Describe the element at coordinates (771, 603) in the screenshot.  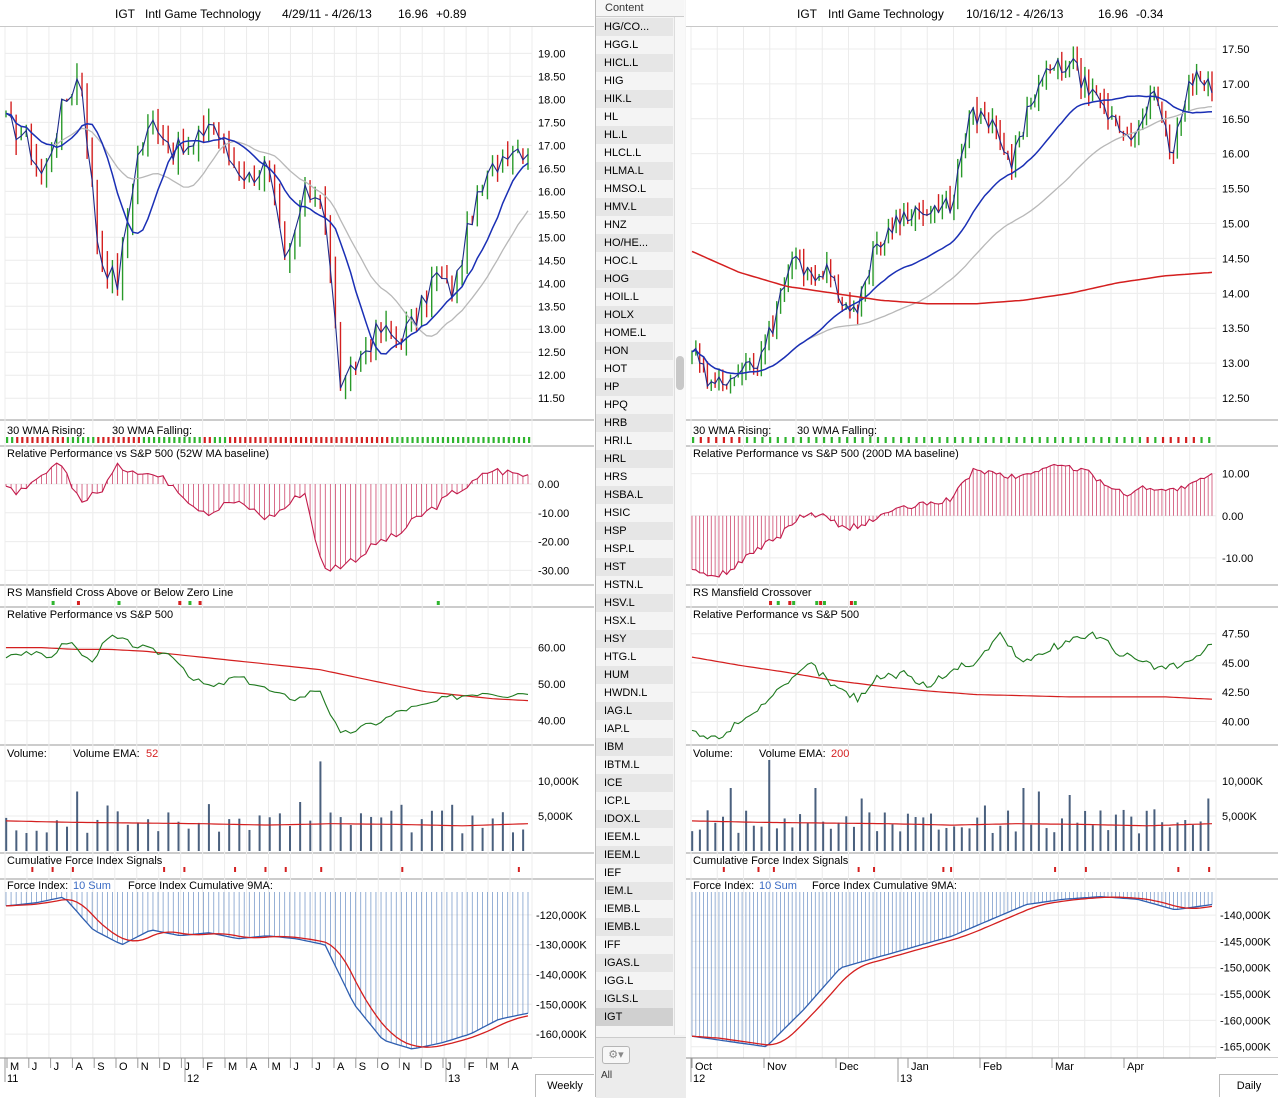
I see `rsm-marker` at that location.